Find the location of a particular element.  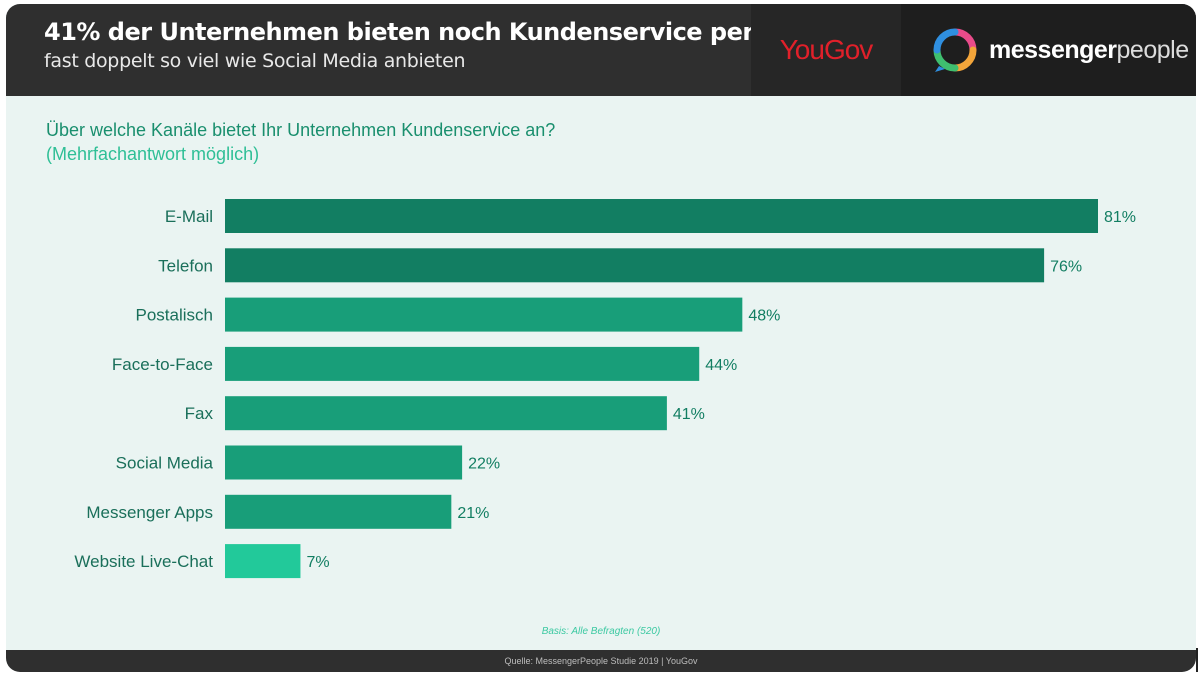

messengerpeople-wordmark: messengerpeople is located at coordinates (1089, 50).